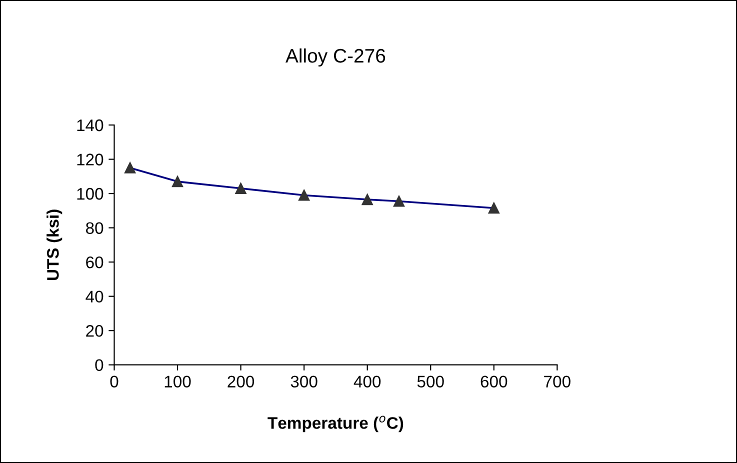  I want to click on chart-title: Alloy C-276, so click(335, 57).